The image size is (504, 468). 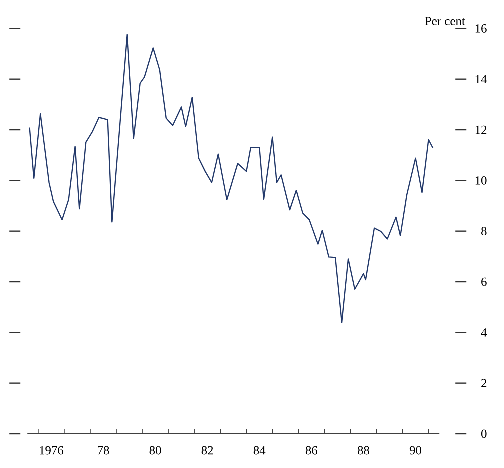 I want to click on x-tick-label: 1976, so click(x=52, y=450).